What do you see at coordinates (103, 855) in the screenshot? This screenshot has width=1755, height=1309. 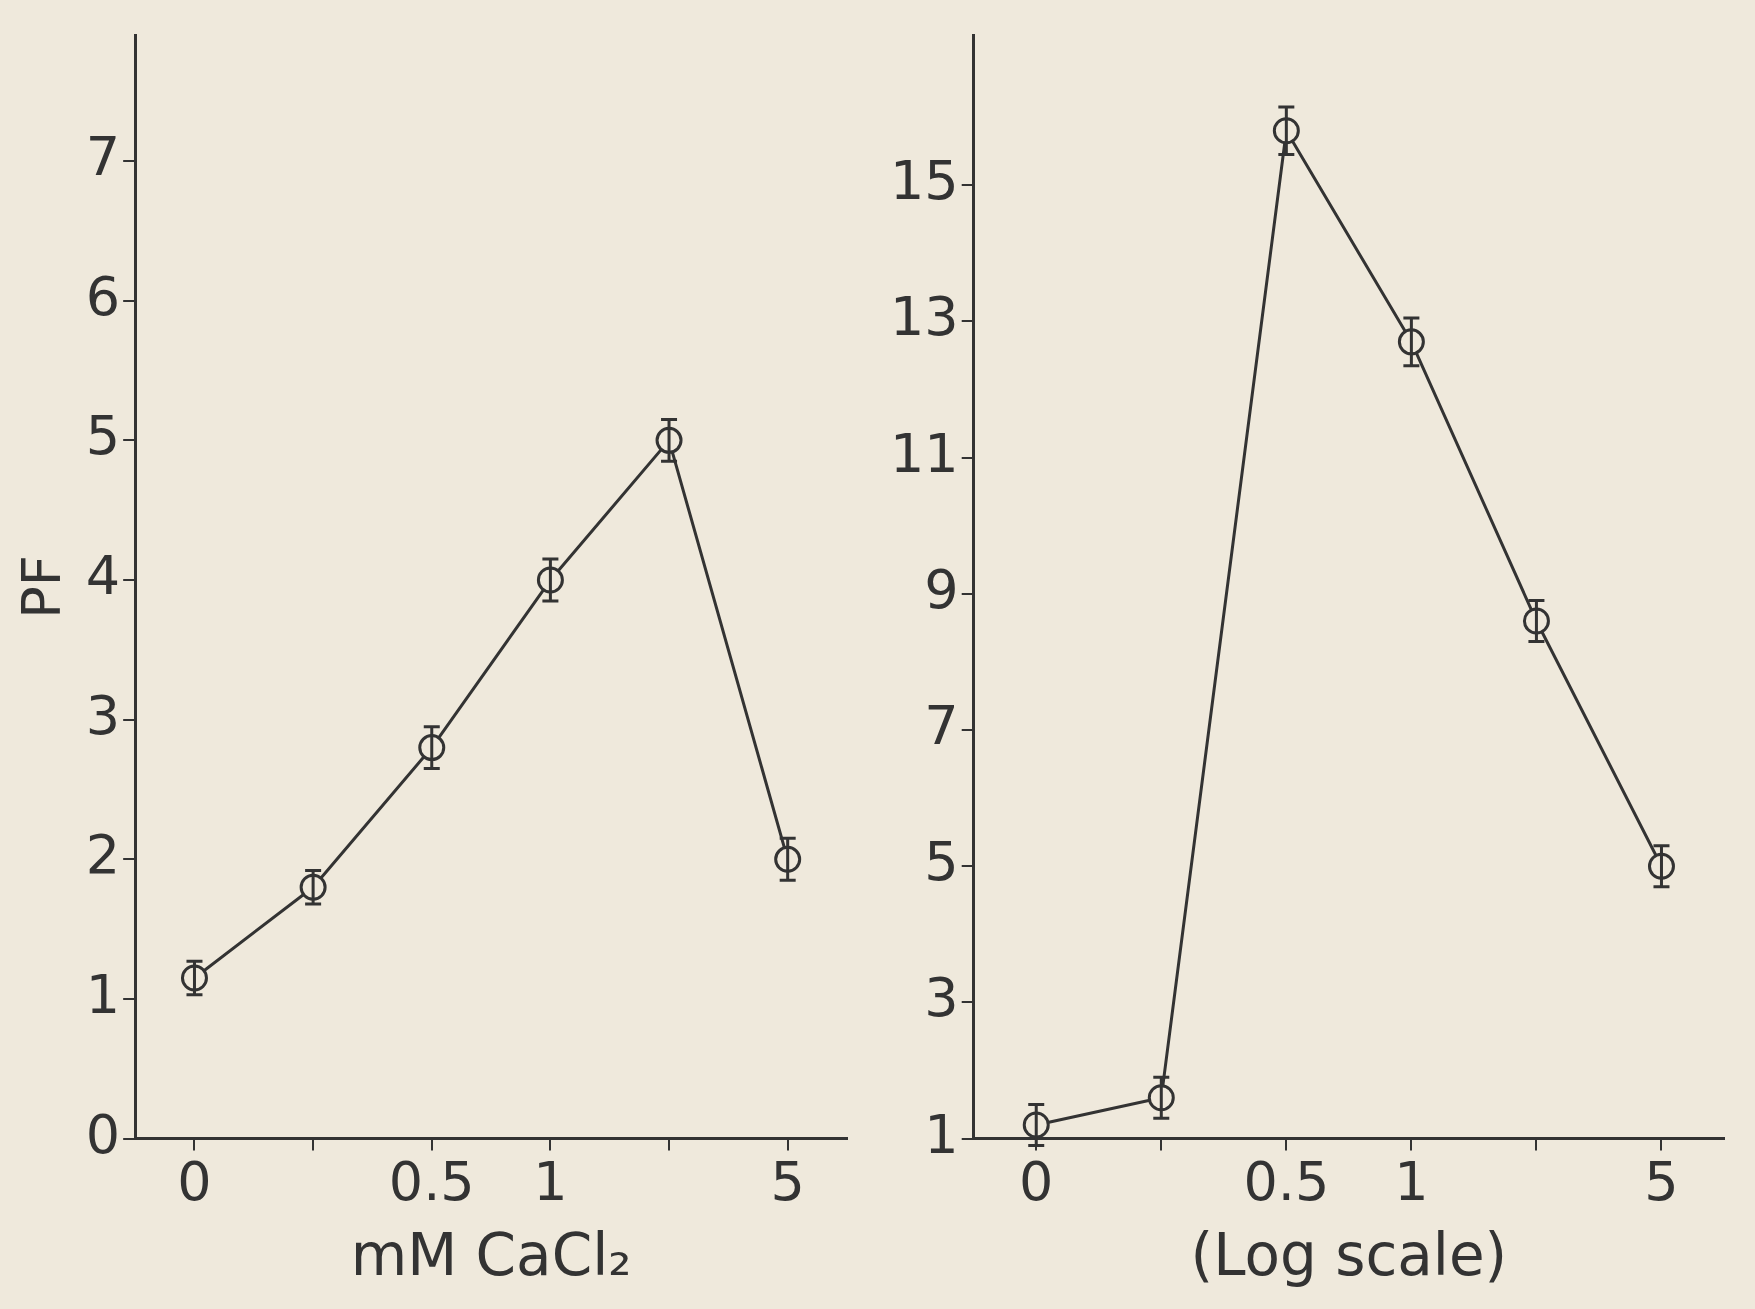 I see `y-tick-label: 2` at bounding box center [103, 855].